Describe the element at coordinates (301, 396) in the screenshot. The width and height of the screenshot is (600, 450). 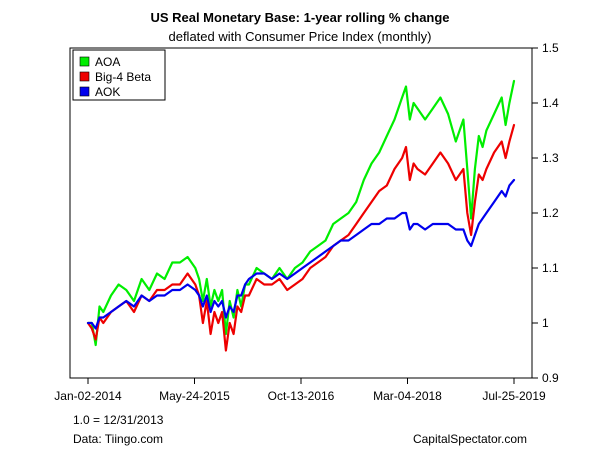
I see `x-tick-label: Oct-13-2016` at that location.